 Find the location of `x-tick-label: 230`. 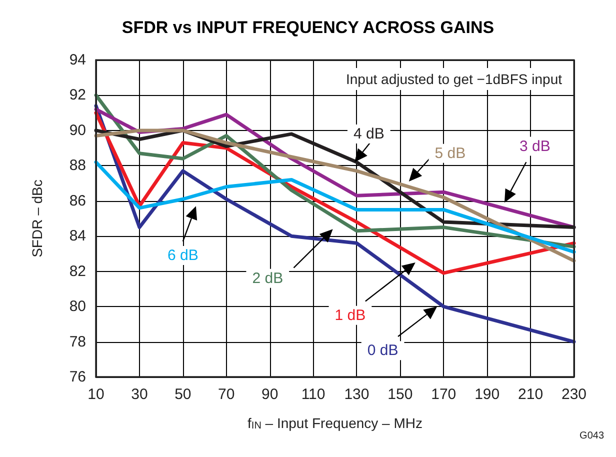

x-tick-label: 230 is located at coordinates (574, 394).